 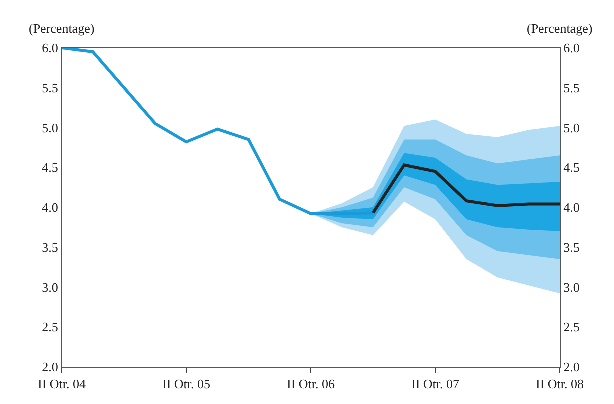 What do you see at coordinates (186, 384) in the screenshot?
I see `x-tick-label: II Otr. 05` at bounding box center [186, 384].